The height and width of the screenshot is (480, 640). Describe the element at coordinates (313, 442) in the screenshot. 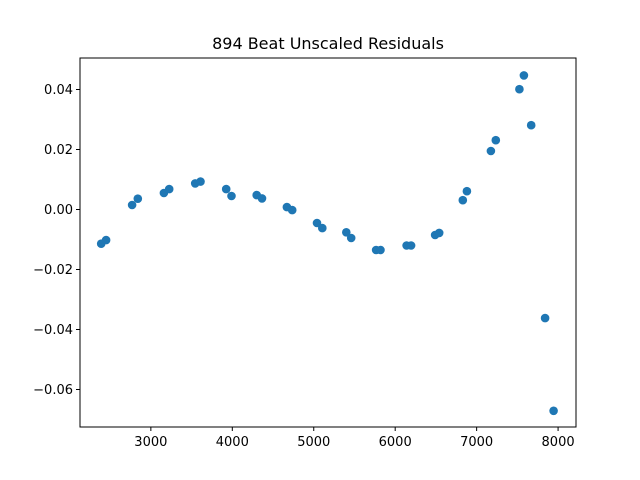

I see `x-tick-label: 5000` at that location.